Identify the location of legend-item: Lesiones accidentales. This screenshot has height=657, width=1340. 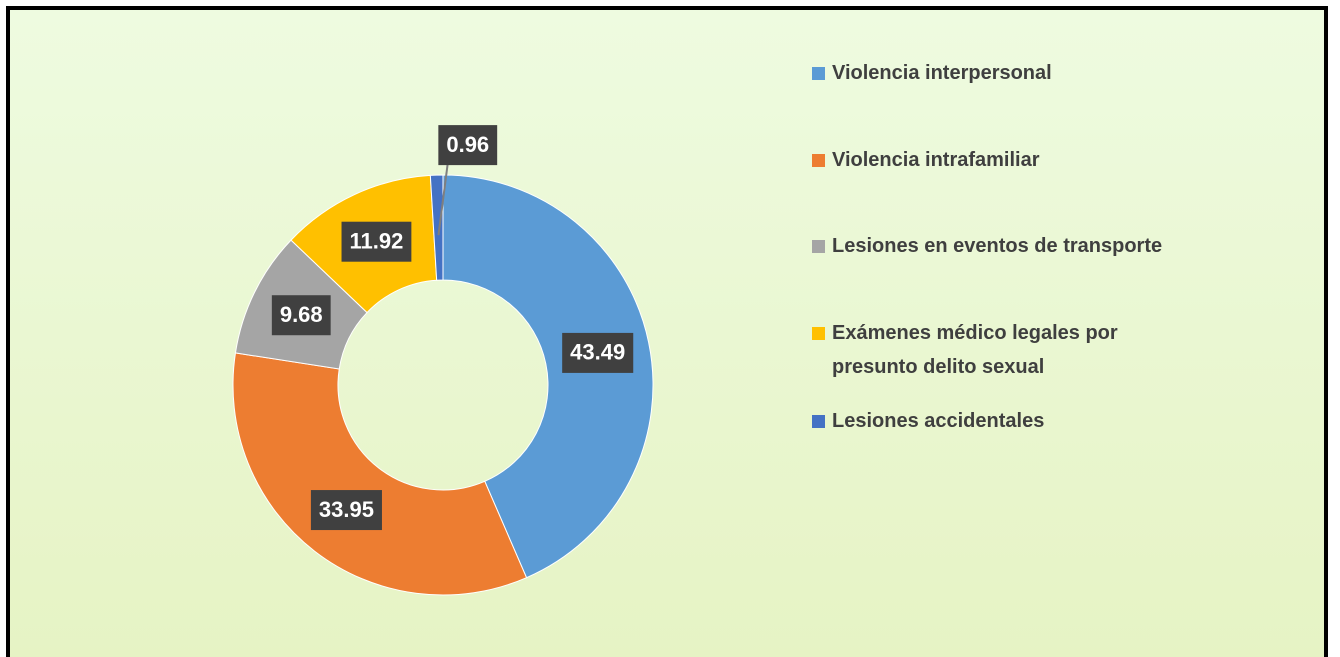
(1022, 421).